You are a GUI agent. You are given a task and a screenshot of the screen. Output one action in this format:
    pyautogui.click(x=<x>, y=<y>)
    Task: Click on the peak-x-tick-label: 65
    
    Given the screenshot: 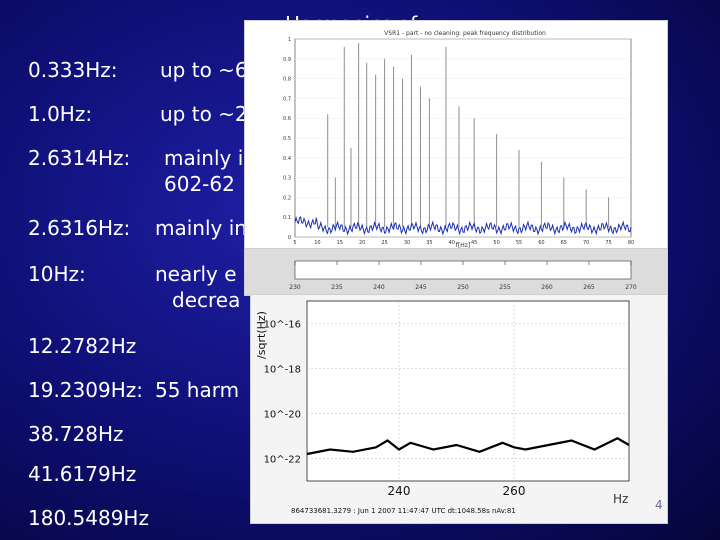 What is the action you would take?
    pyautogui.click(x=564, y=243)
    